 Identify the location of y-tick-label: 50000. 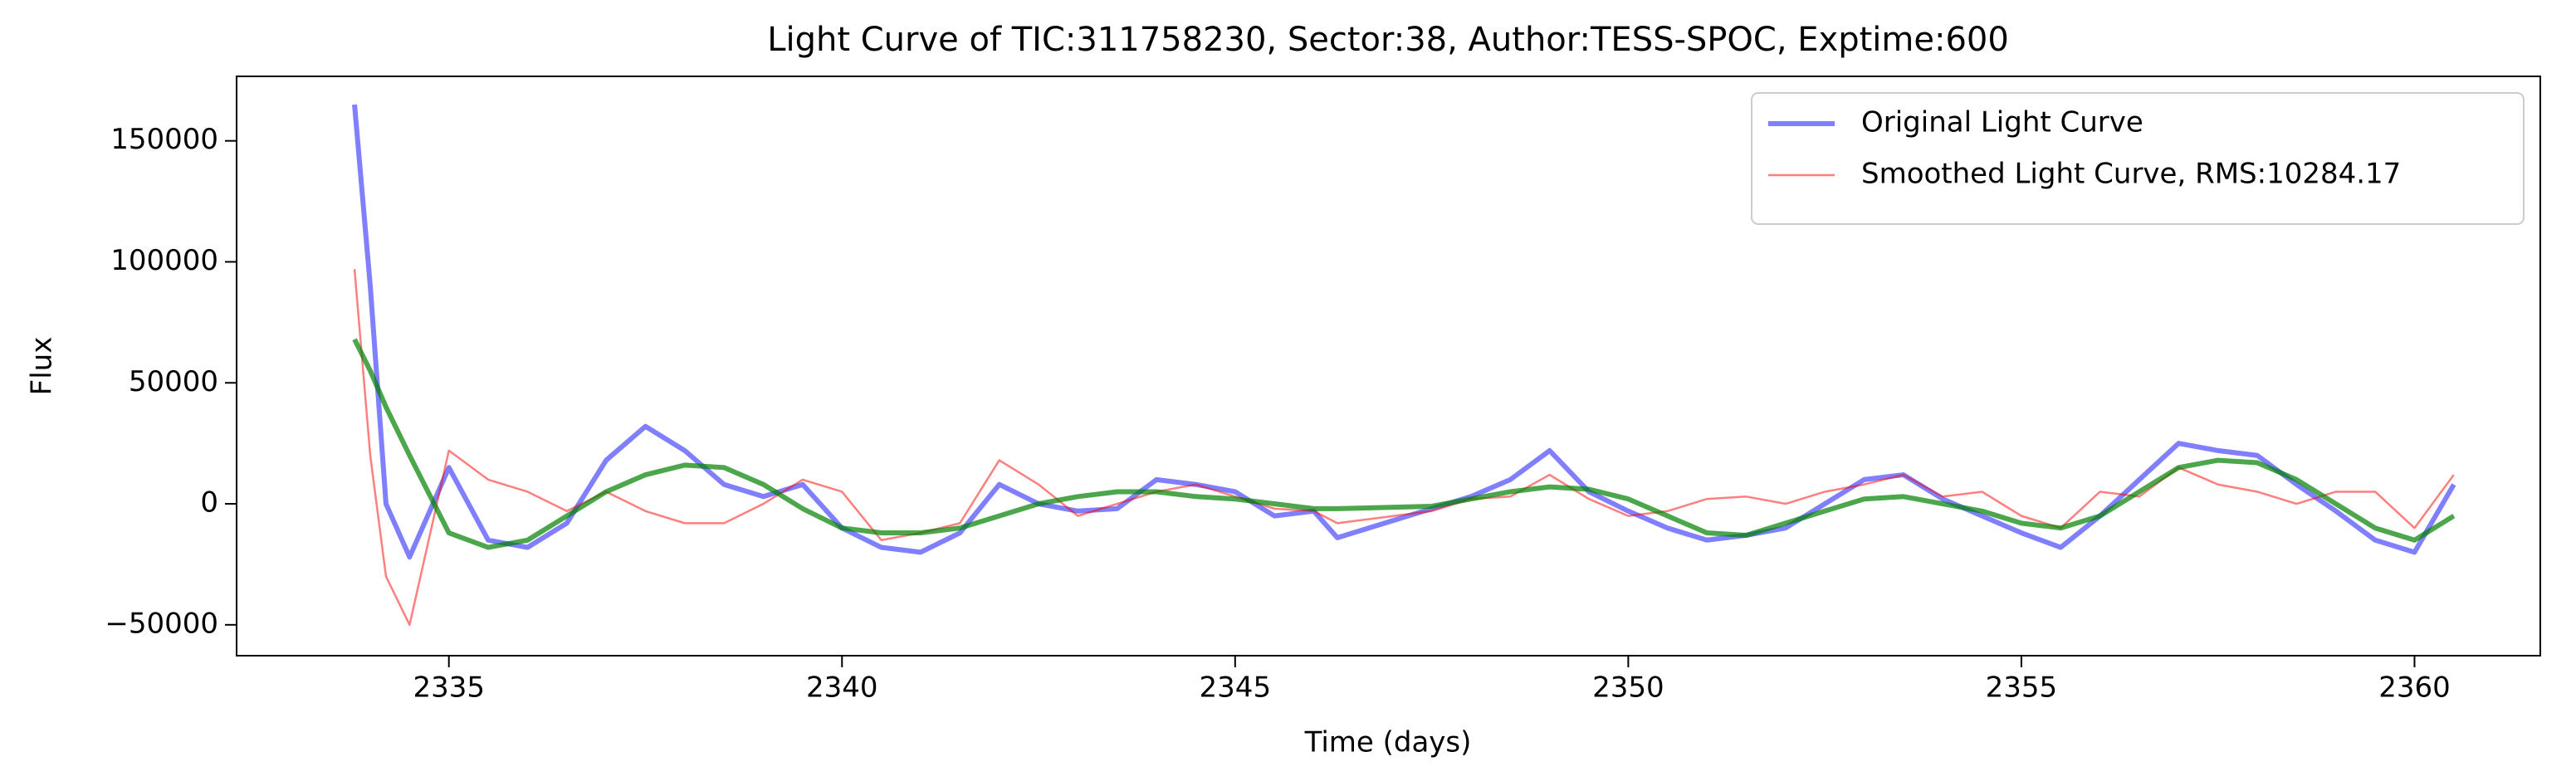
(173, 381).